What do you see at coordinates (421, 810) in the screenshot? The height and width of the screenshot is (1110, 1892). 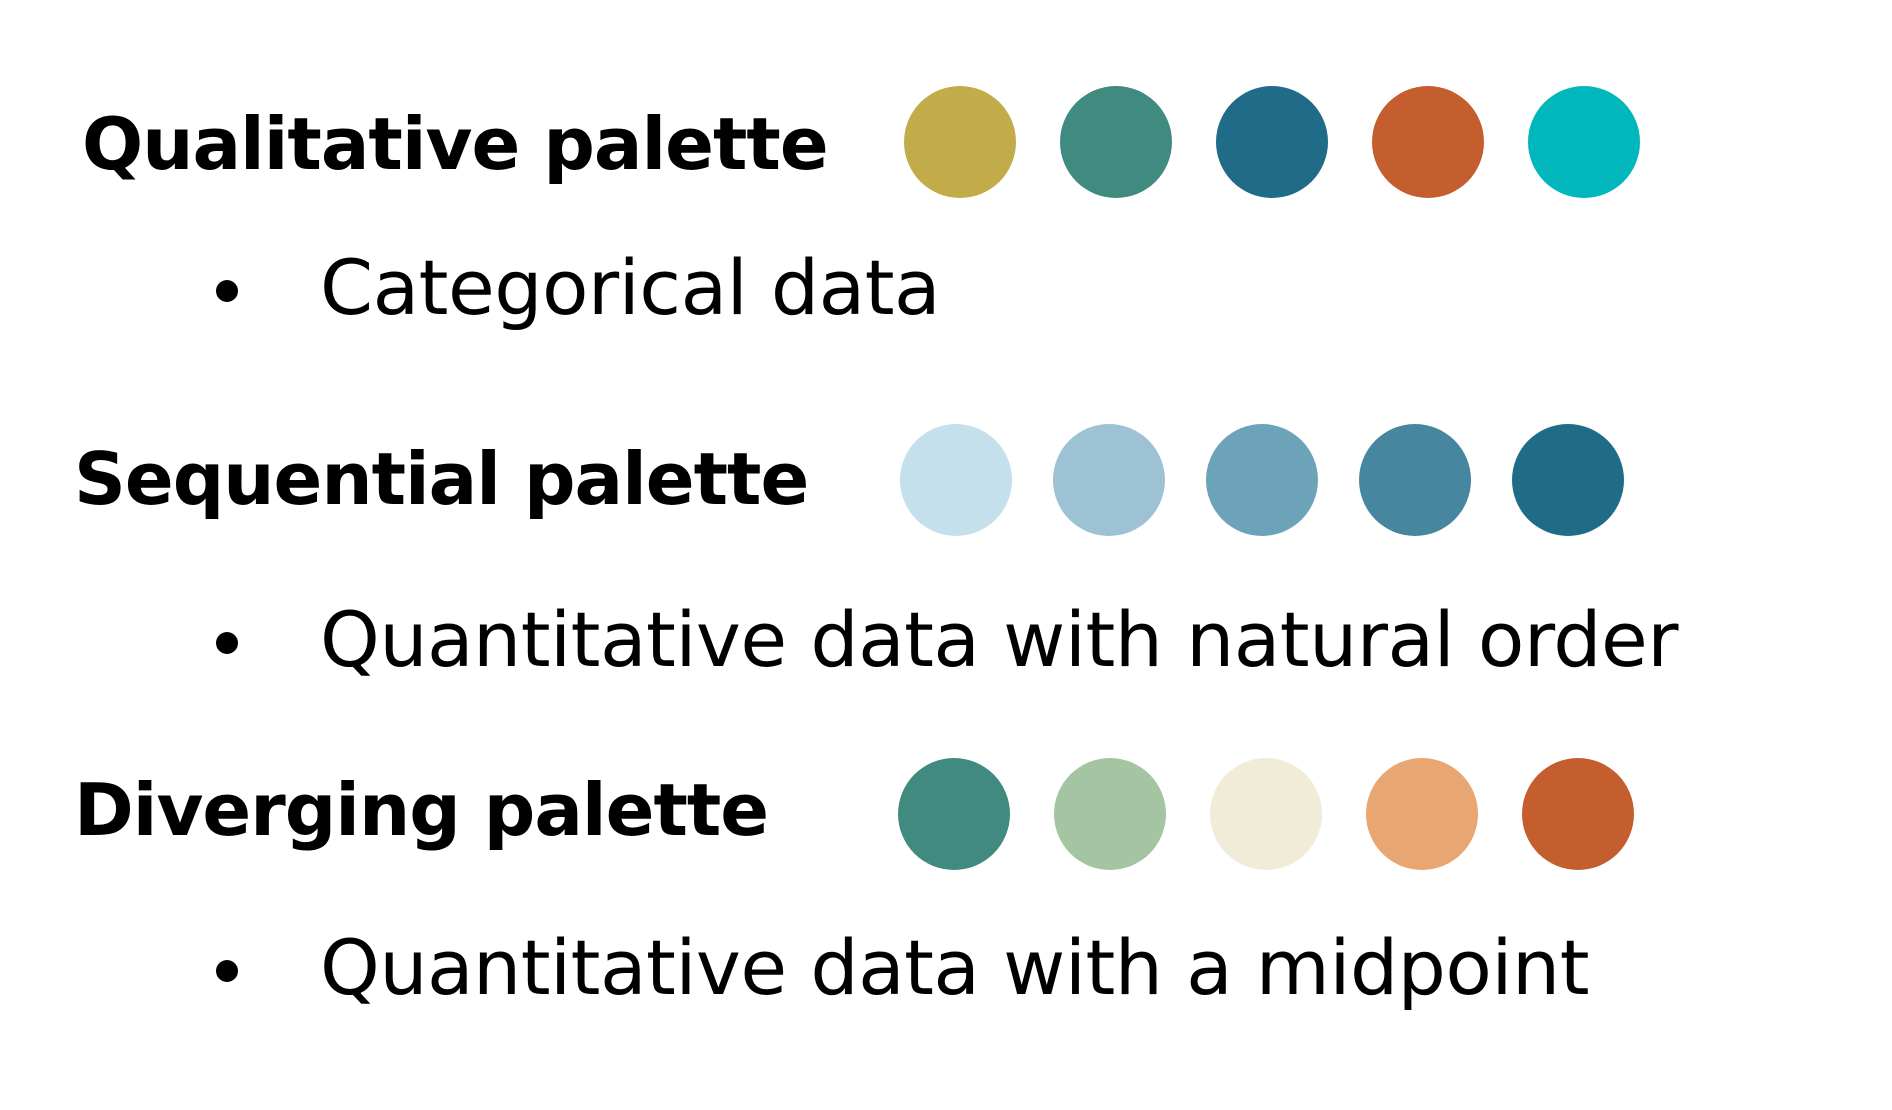 I see `palette-title: Diverging palette` at bounding box center [421, 810].